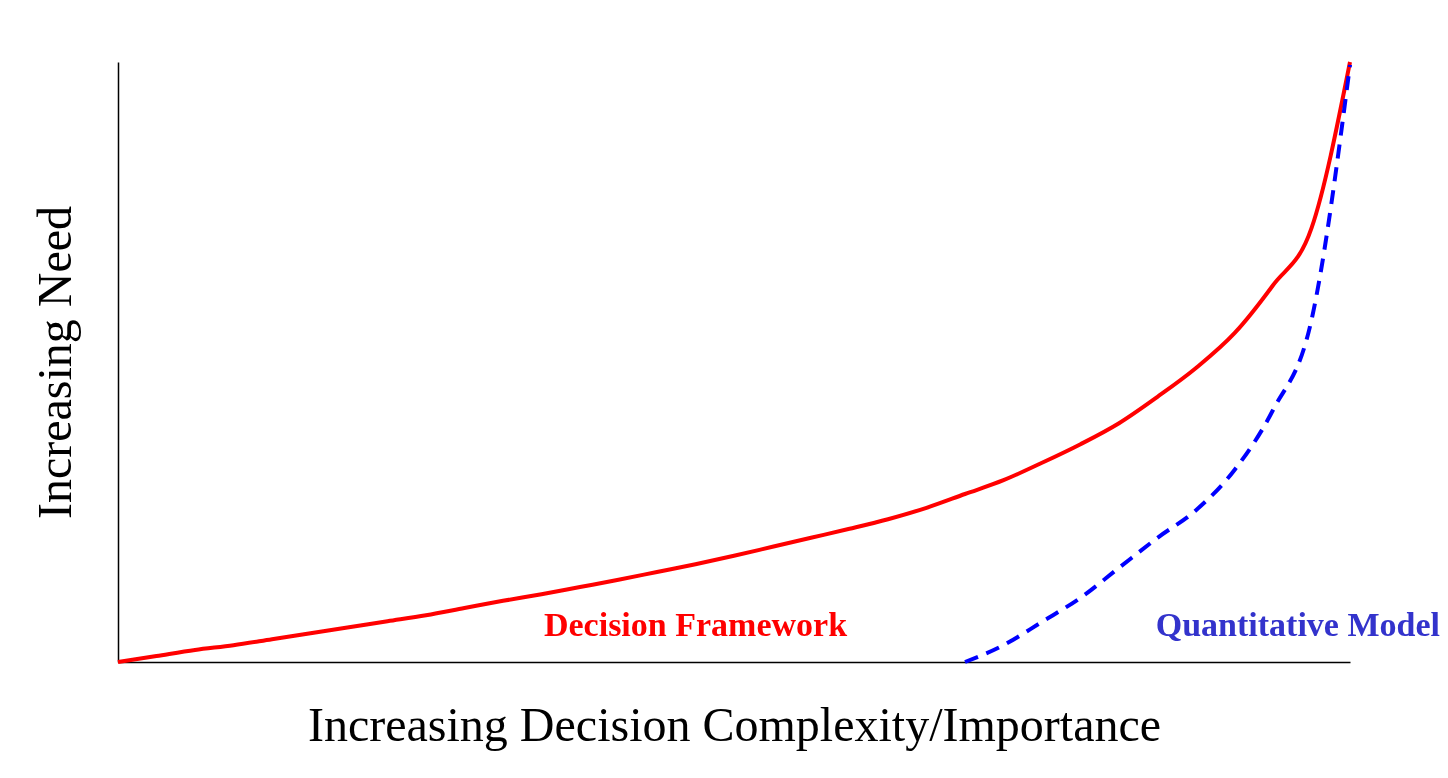 Image resolution: width=1448 pixels, height=778 pixels. What do you see at coordinates (695, 624) in the screenshot?
I see `series-label: Decision Framework` at bounding box center [695, 624].